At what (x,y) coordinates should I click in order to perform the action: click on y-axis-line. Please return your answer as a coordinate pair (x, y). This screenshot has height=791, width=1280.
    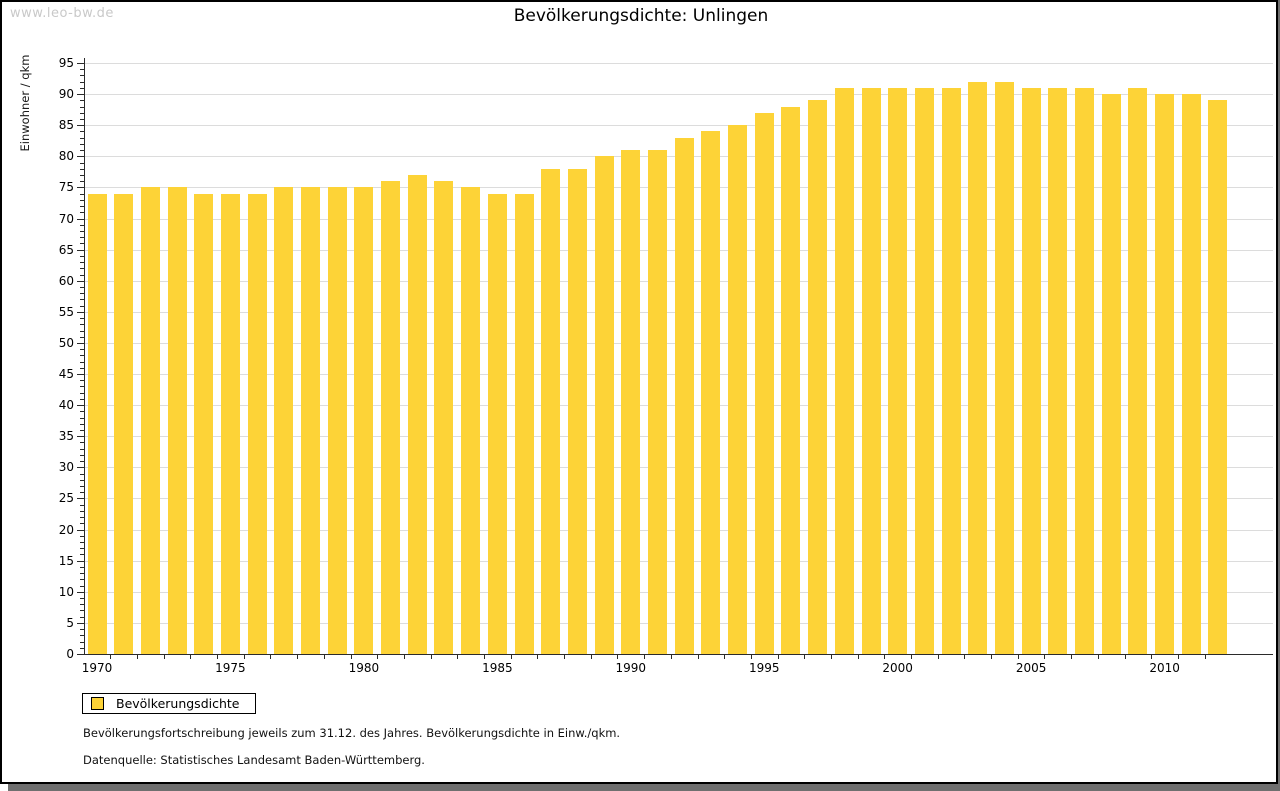
    Looking at the image, I should click on (84, 356).